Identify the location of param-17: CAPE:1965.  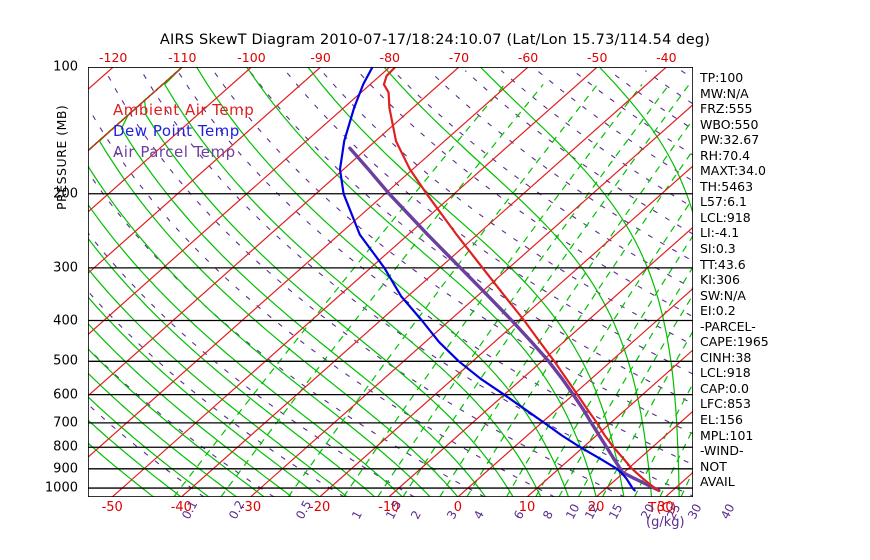
(734, 342).